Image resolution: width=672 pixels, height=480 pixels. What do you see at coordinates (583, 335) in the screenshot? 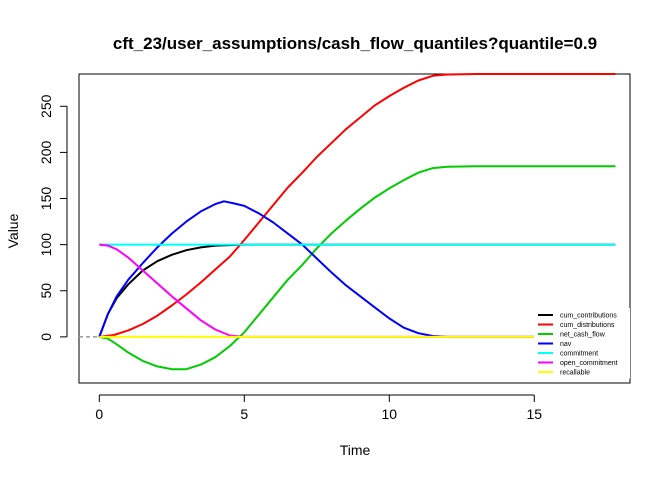
I see `legend-label: net_cash_flow` at bounding box center [583, 335].